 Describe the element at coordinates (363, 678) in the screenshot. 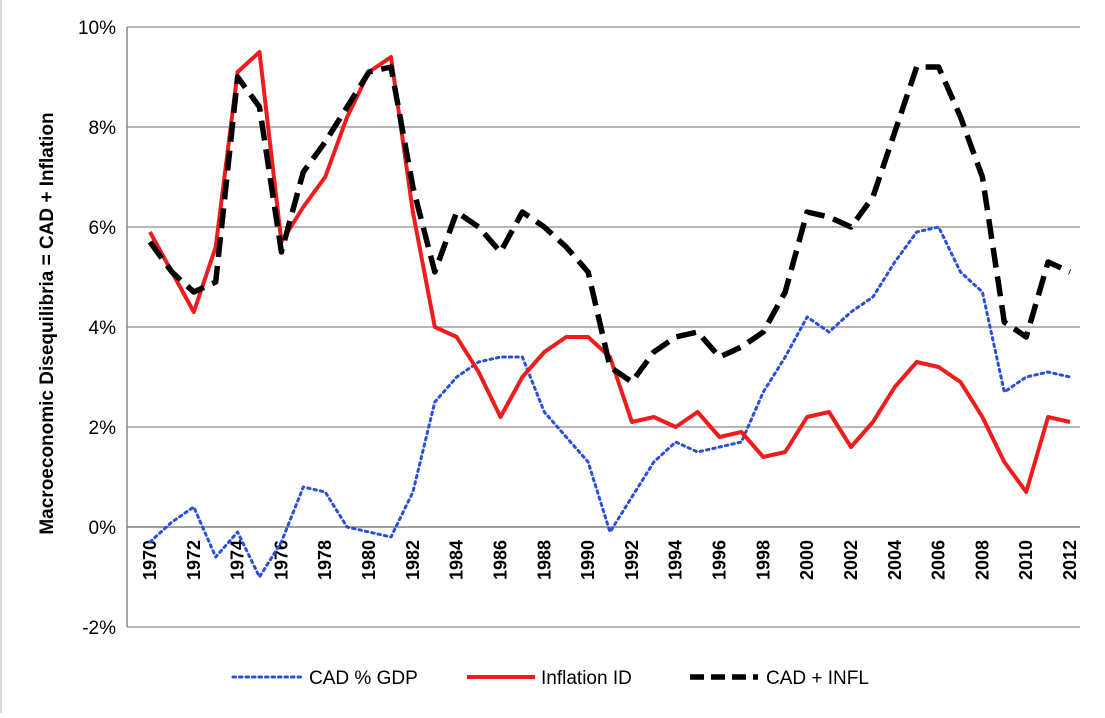

I see `legend-label-cad-gdp: CAD % GDP` at that location.